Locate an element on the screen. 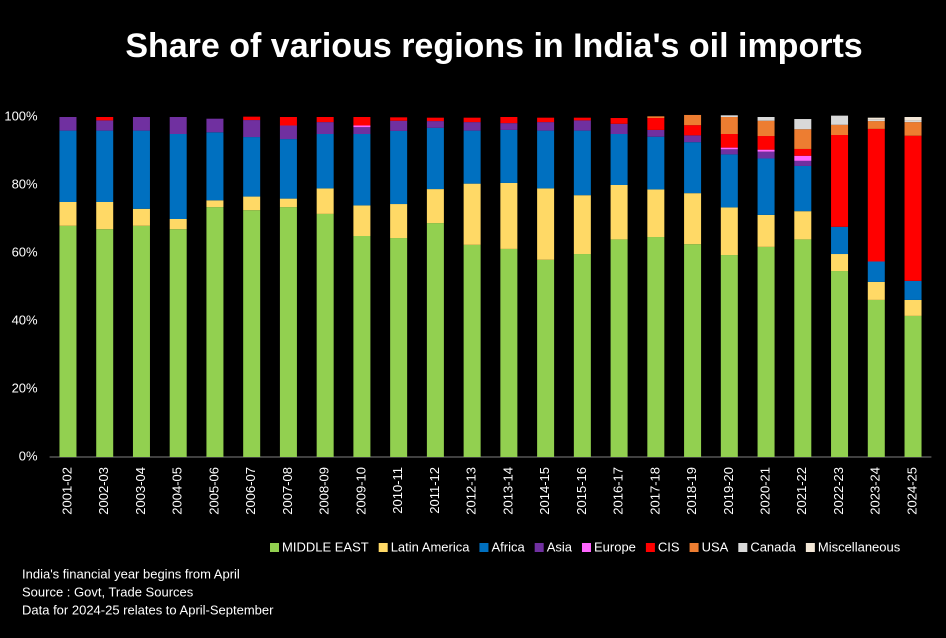  x-tick-label: 2016-17 is located at coordinates (618, 491).